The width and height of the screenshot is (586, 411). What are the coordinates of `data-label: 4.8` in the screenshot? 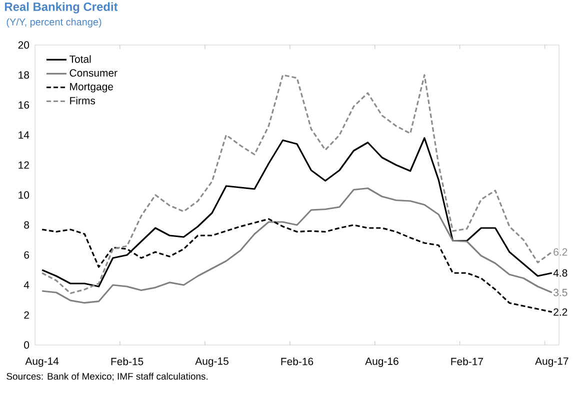 It's located at (560, 273).